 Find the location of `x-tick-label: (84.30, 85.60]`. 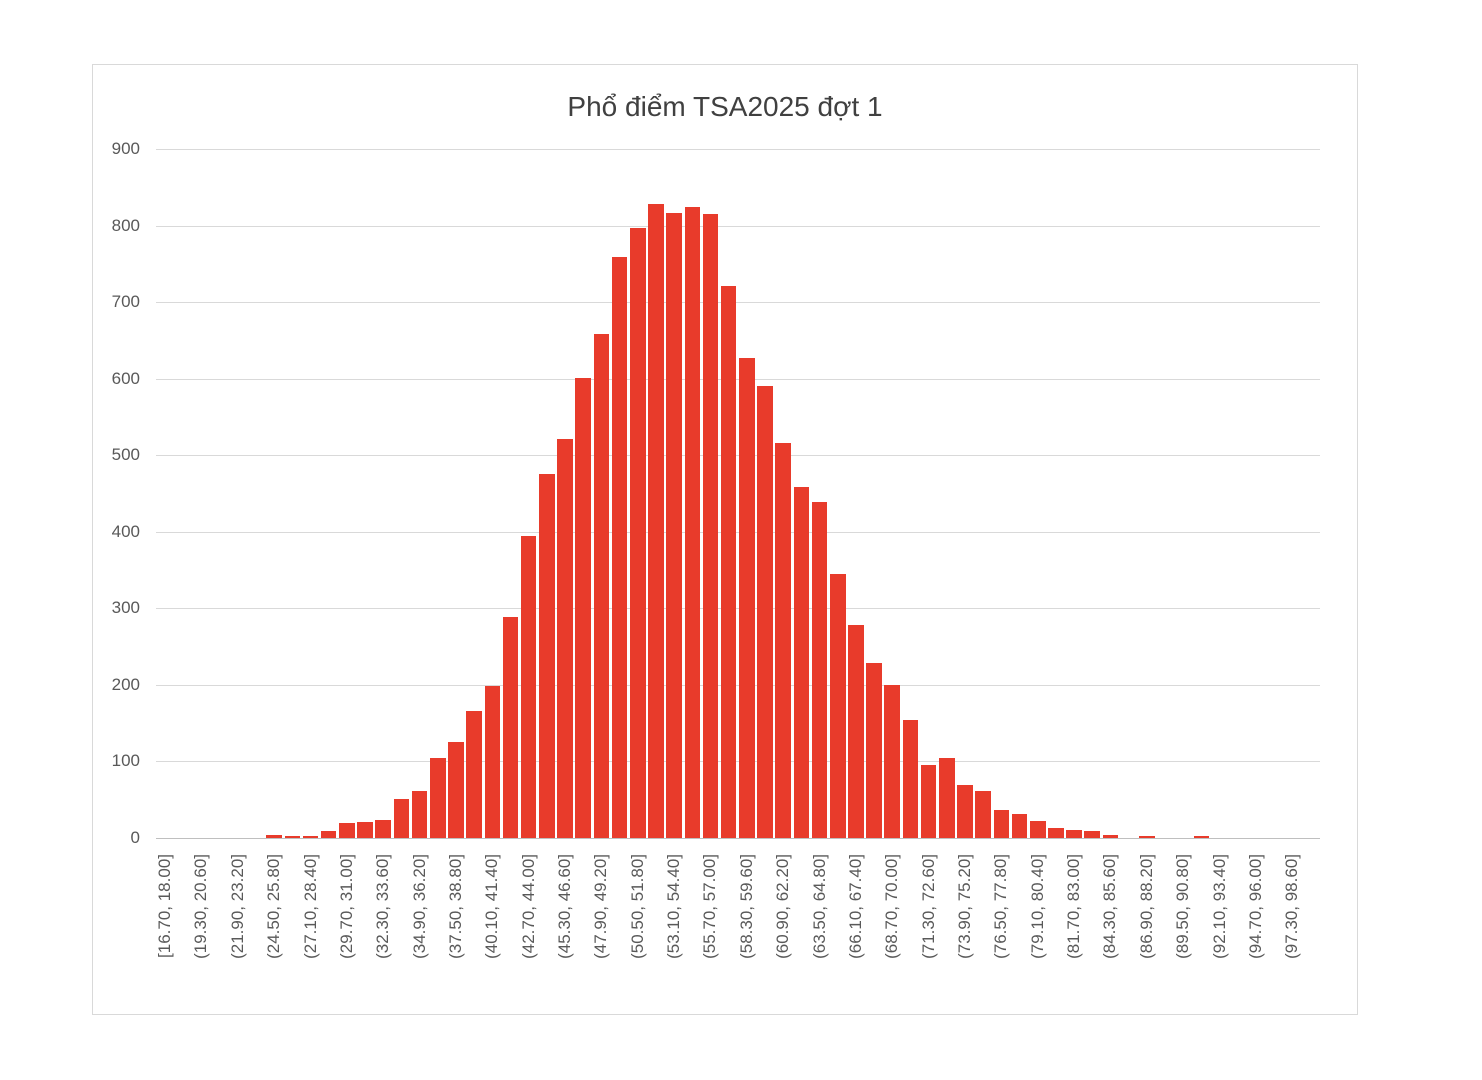

x-tick-label: (84.30, 85.60] is located at coordinates (1110, 906).